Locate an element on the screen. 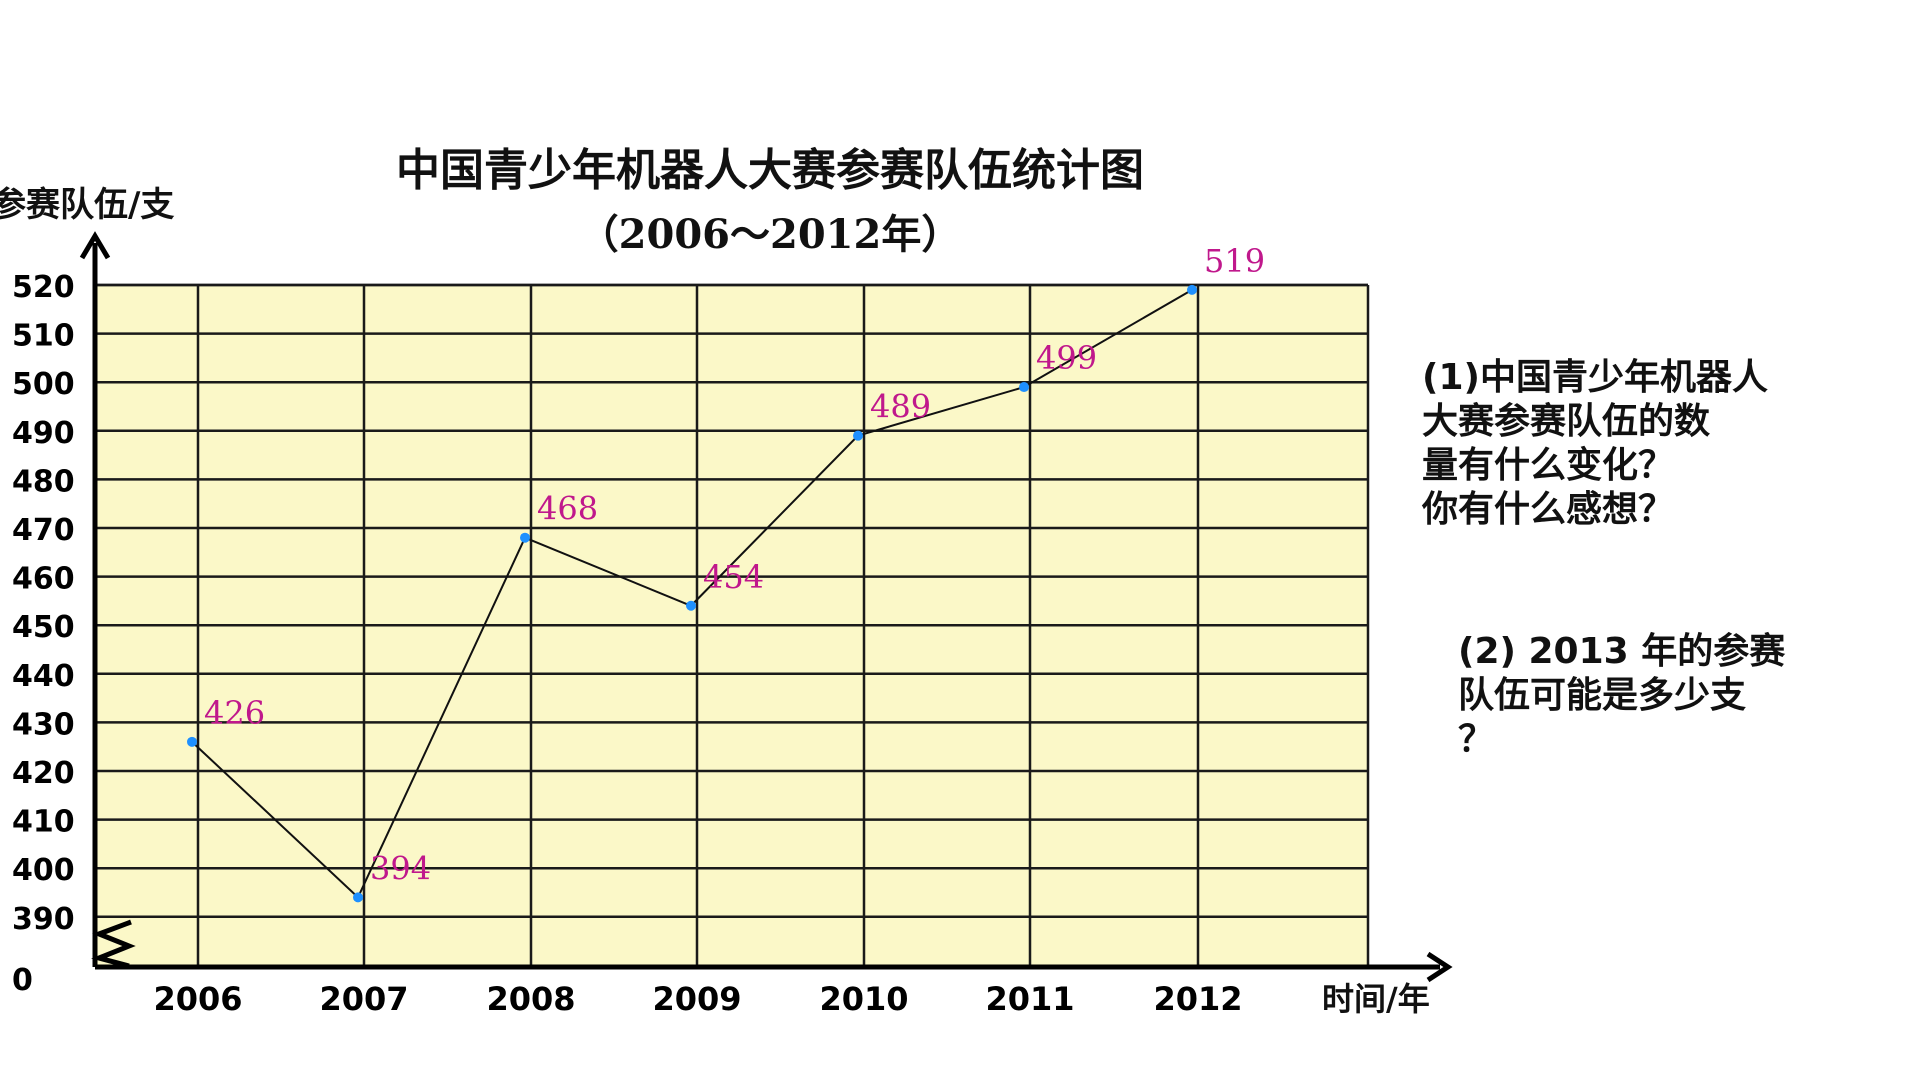 The height and width of the screenshot is (1080, 1920). x-tick-label: 2007 is located at coordinates (363, 999).